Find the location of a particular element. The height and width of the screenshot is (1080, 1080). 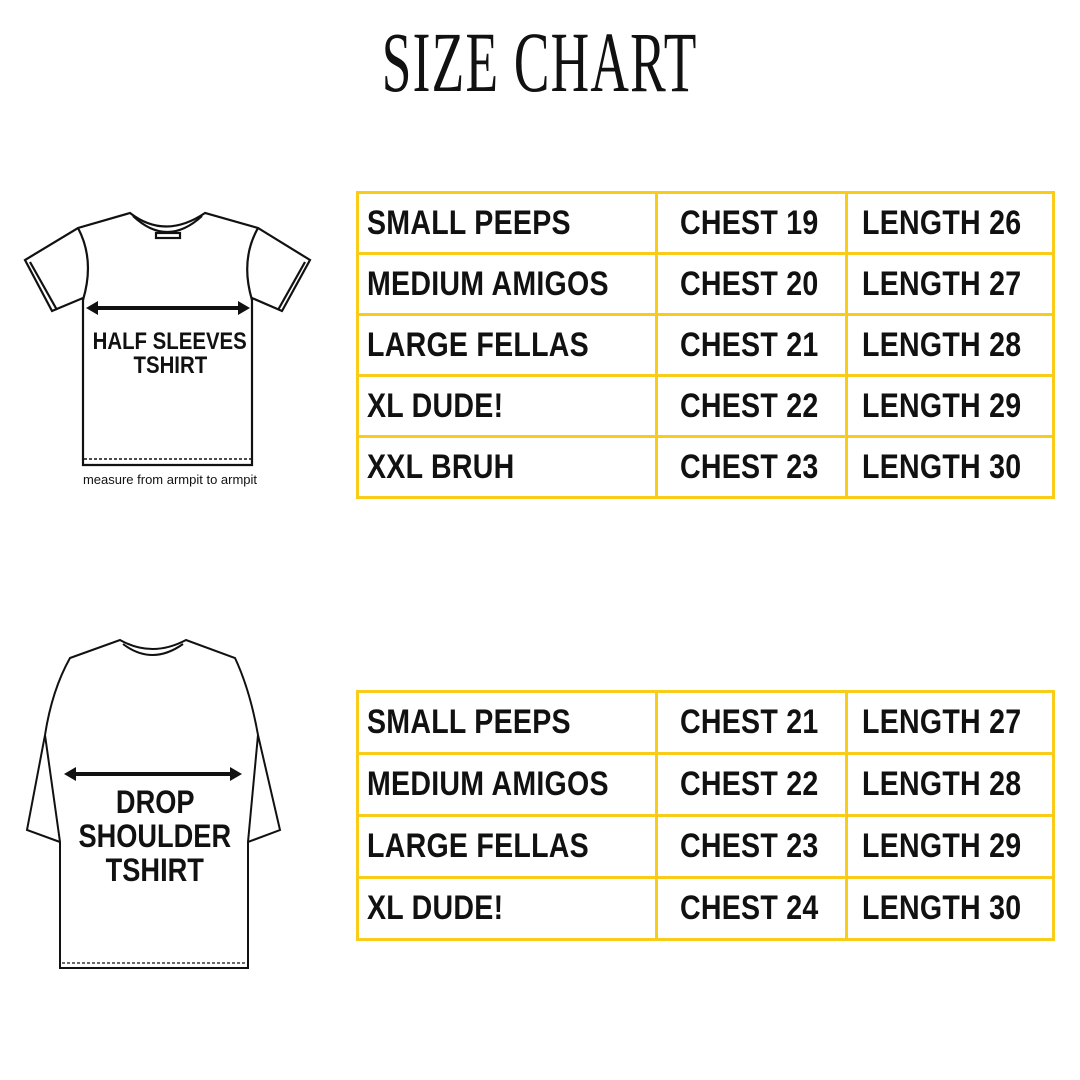

chest-cell: CHEST 20 is located at coordinates (749, 283).